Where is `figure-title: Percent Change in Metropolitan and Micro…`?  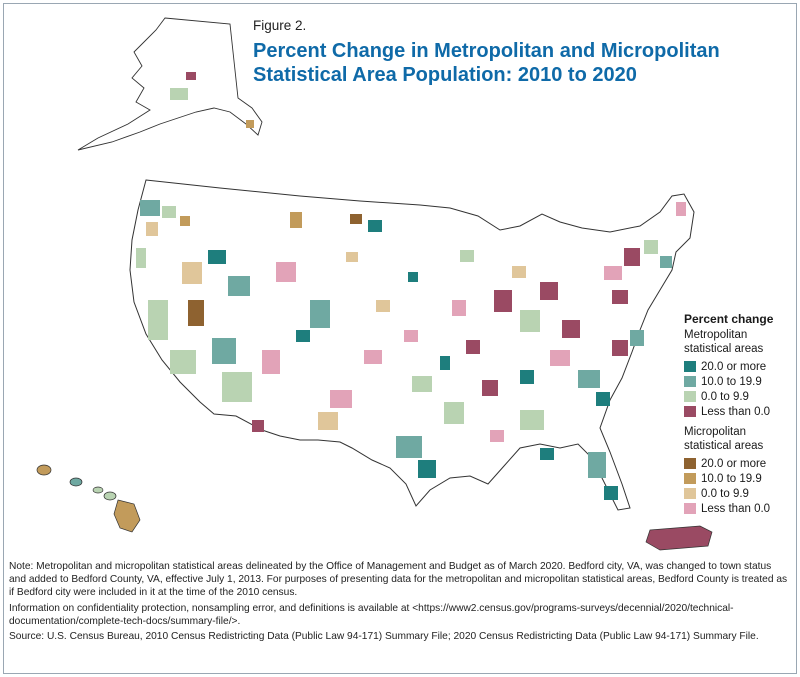 figure-title: Percent Change in Metropolitan and Micro… is located at coordinates (486, 63).